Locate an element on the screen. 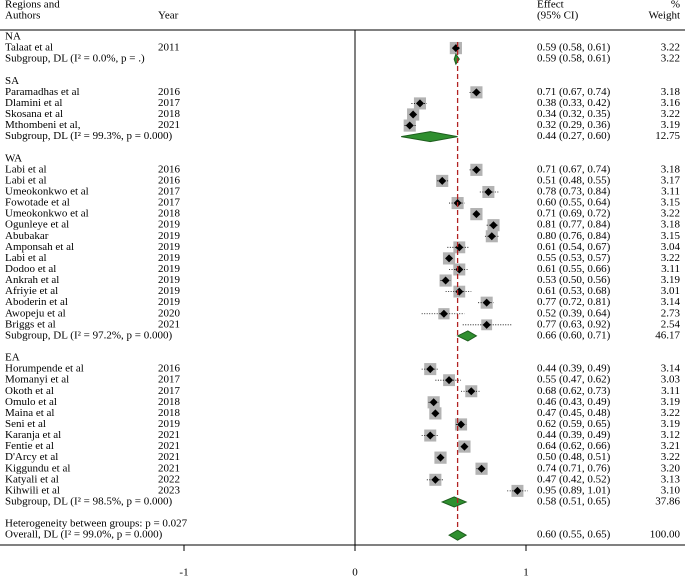 This screenshot has width=685, height=577. group-name: SA is located at coordinates (12, 81).